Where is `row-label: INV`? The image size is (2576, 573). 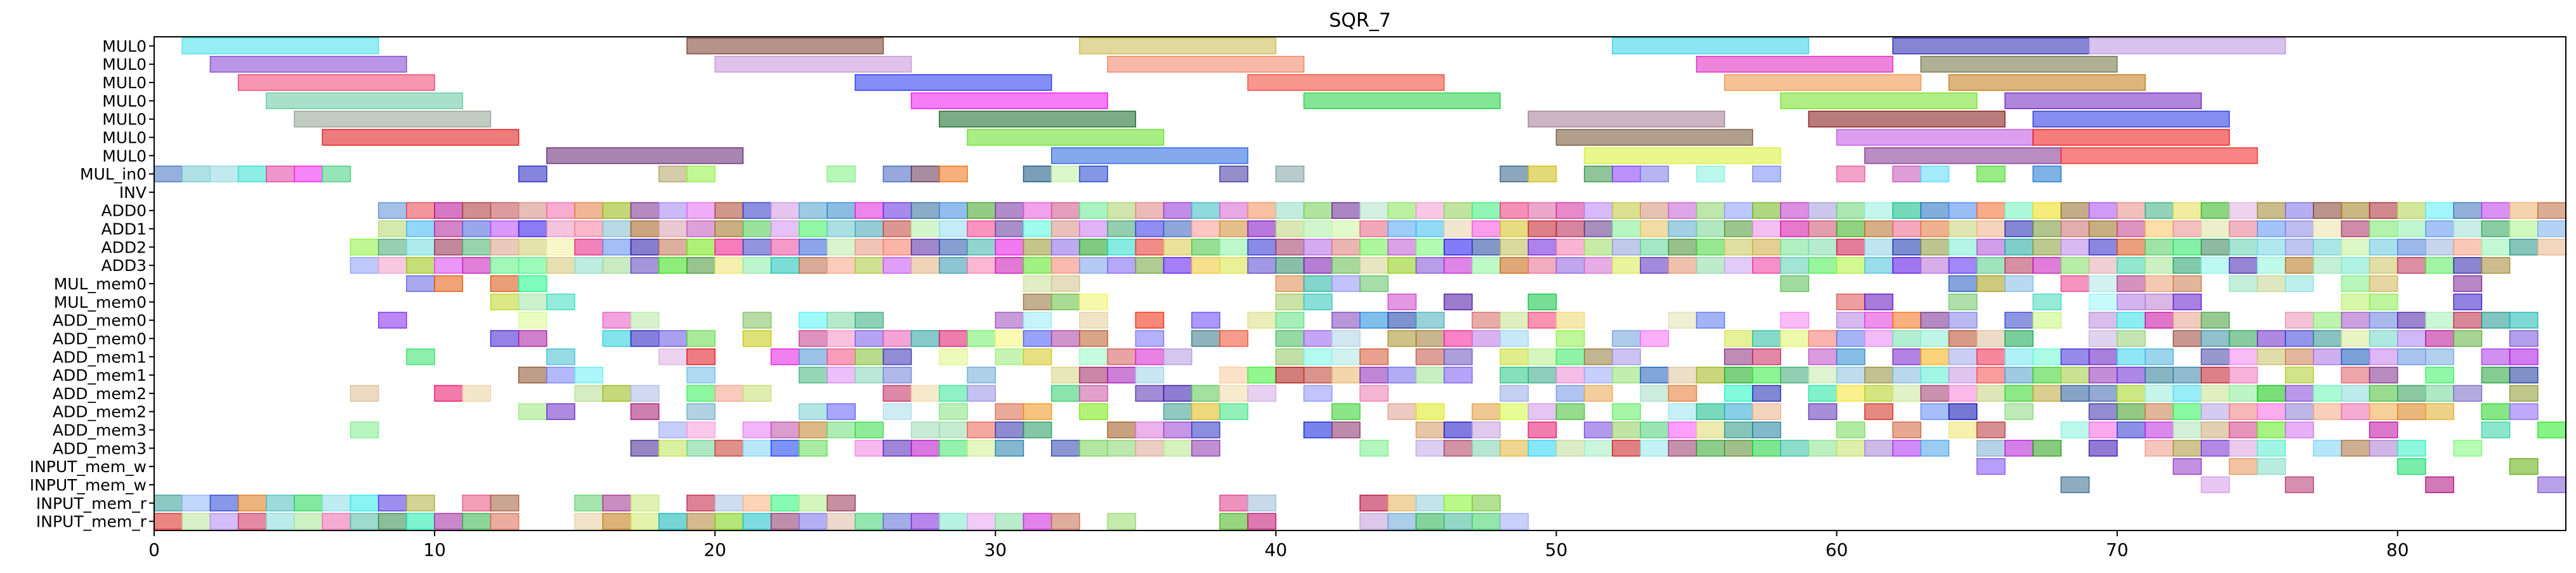
row-label: INV is located at coordinates (133, 192).